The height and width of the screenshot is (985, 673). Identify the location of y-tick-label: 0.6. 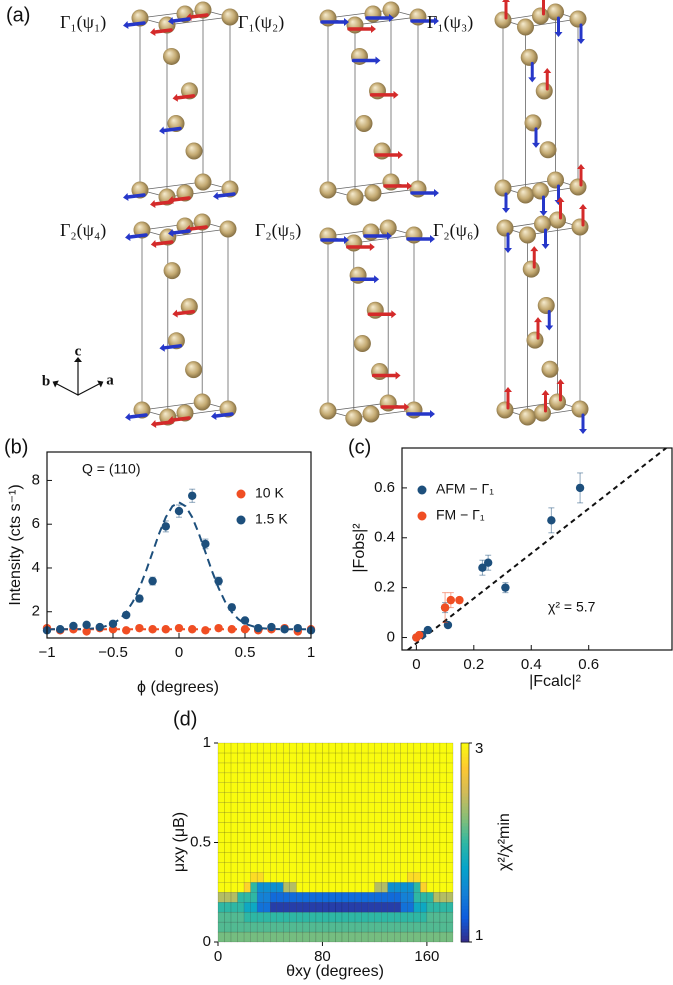
(384, 487).